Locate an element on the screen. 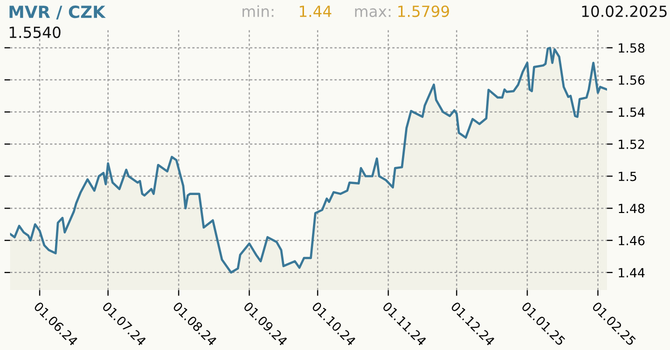 The image size is (670, 350). text: 1.5799 is located at coordinates (424, 12).